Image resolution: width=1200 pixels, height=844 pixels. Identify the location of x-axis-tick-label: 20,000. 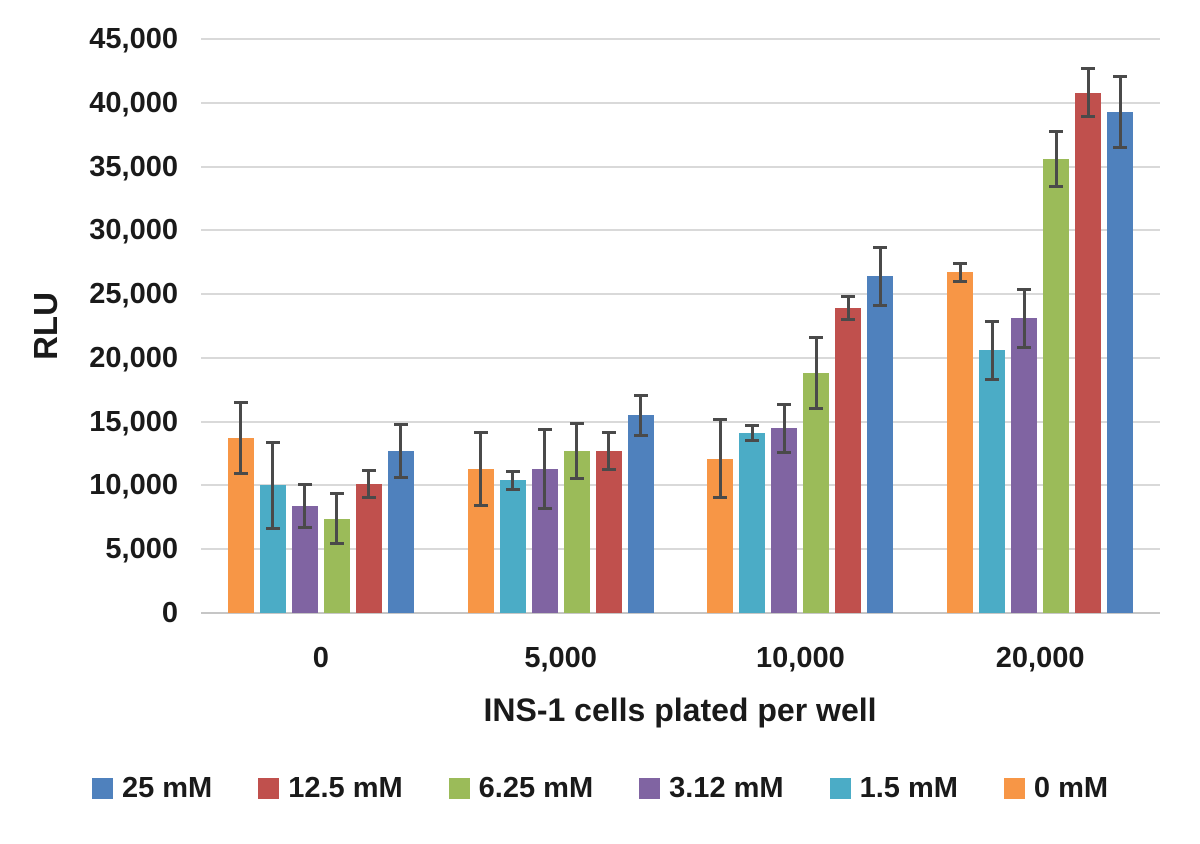
(1040, 658).